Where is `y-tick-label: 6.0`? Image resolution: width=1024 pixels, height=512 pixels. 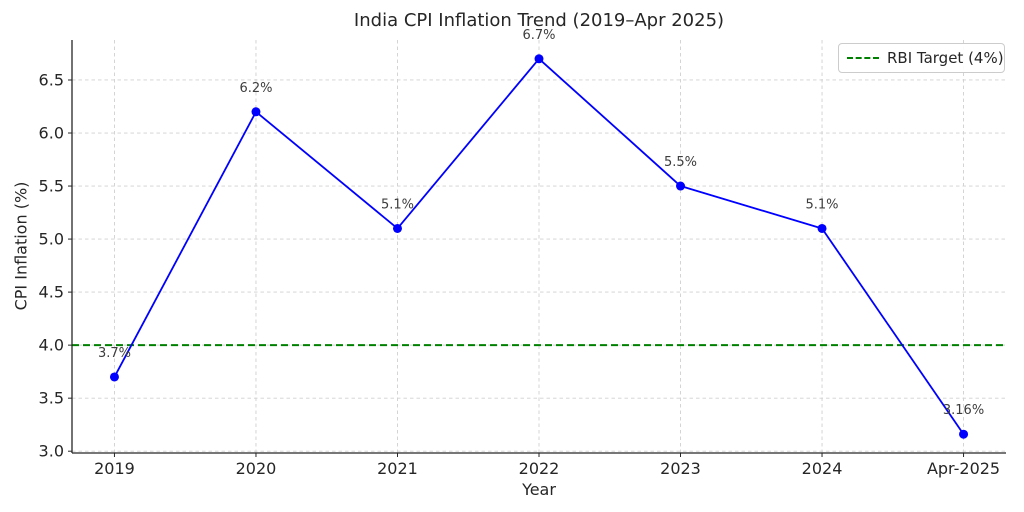
y-tick-label: 6.0 is located at coordinates (51, 133).